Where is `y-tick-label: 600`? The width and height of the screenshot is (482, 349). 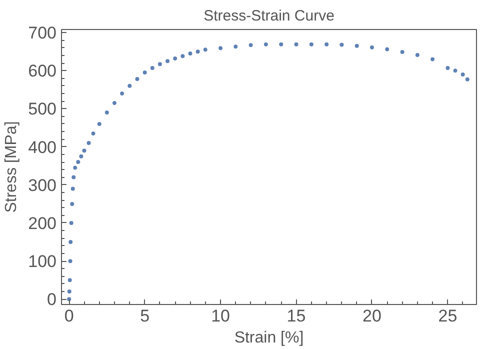
y-tick-label: 600 is located at coordinates (42, 71).